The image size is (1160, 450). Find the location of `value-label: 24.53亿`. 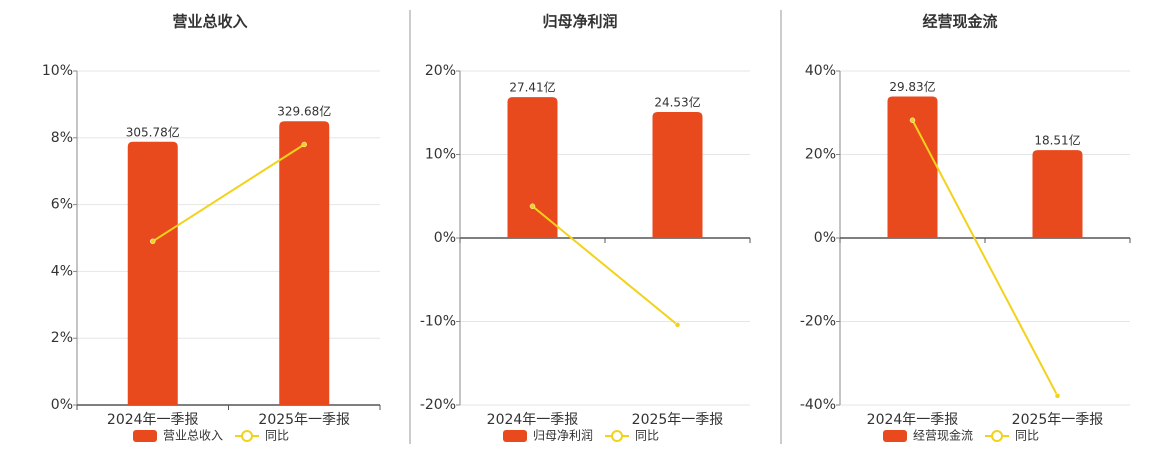

value-label: 24.53亿 is located at coordinates (677, 101).